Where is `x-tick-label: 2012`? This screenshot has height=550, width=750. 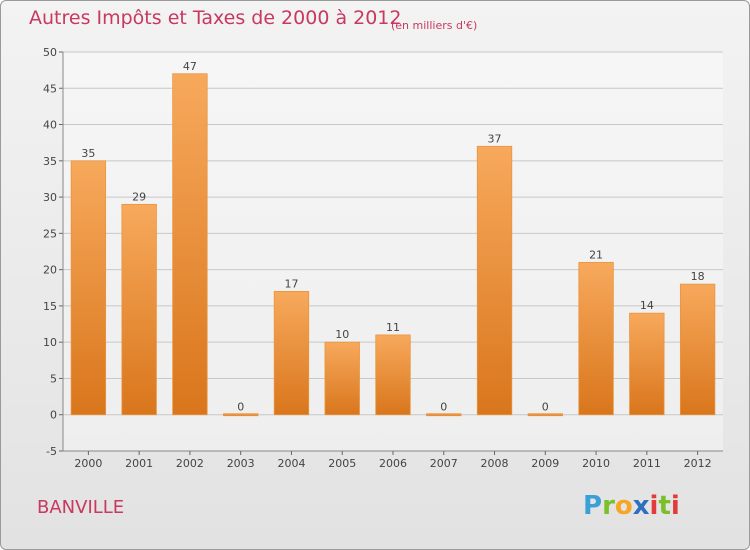
x-tick-label: 2012 is located at coordinates (698, 463).